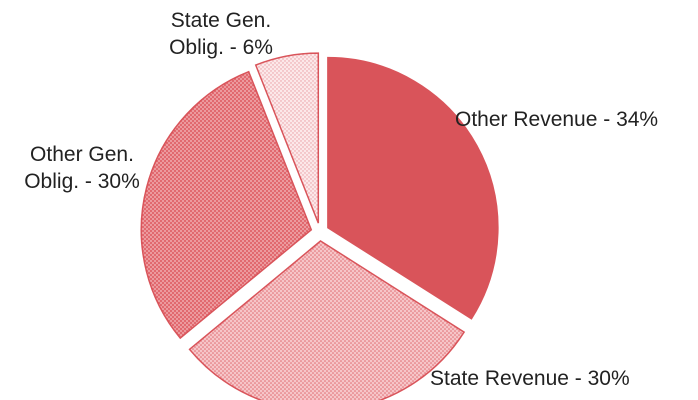  I want to click on slice-label-line: Other Gen., so click(82, 154).